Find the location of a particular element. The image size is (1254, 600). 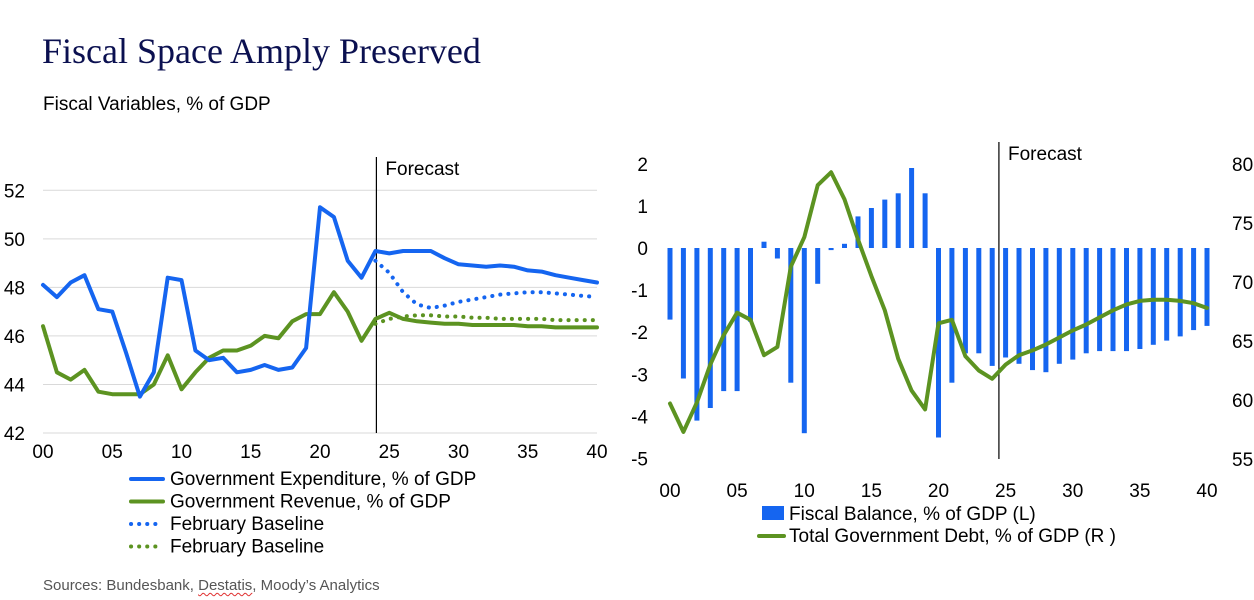

page-title: Fiscal Space Amply Preserved is located at coordinates (261, 51).